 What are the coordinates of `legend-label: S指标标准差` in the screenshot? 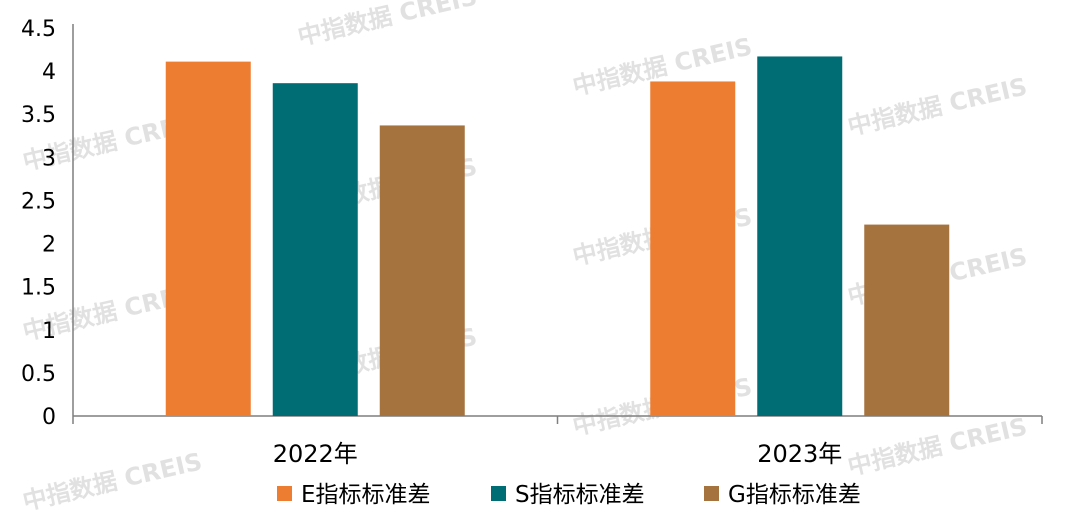 It's located at (580, 495).